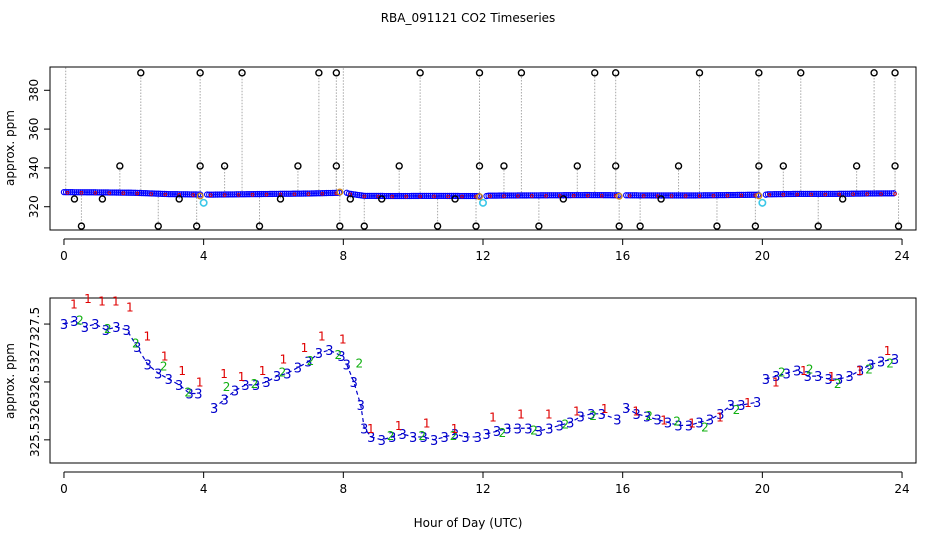 This screenshot has width=936, height=540. What do you see at coordinates (204, 489) in the screenshot?
I see `x-tick-label: 4` at bounding box center [204, 489].